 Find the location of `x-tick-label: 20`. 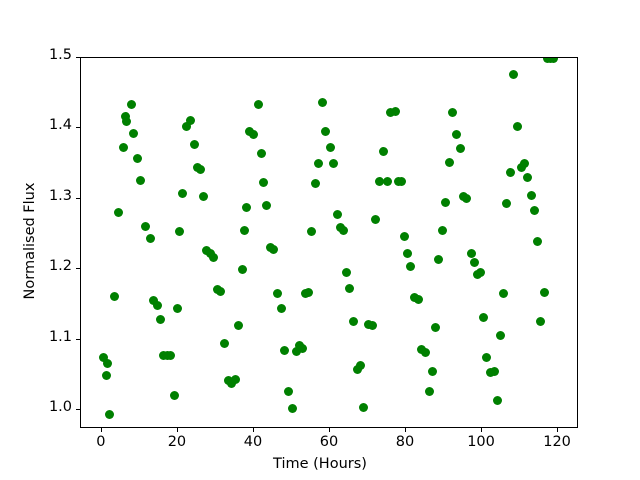

x-tick-label: 20 is located at coordinates (177, 442).